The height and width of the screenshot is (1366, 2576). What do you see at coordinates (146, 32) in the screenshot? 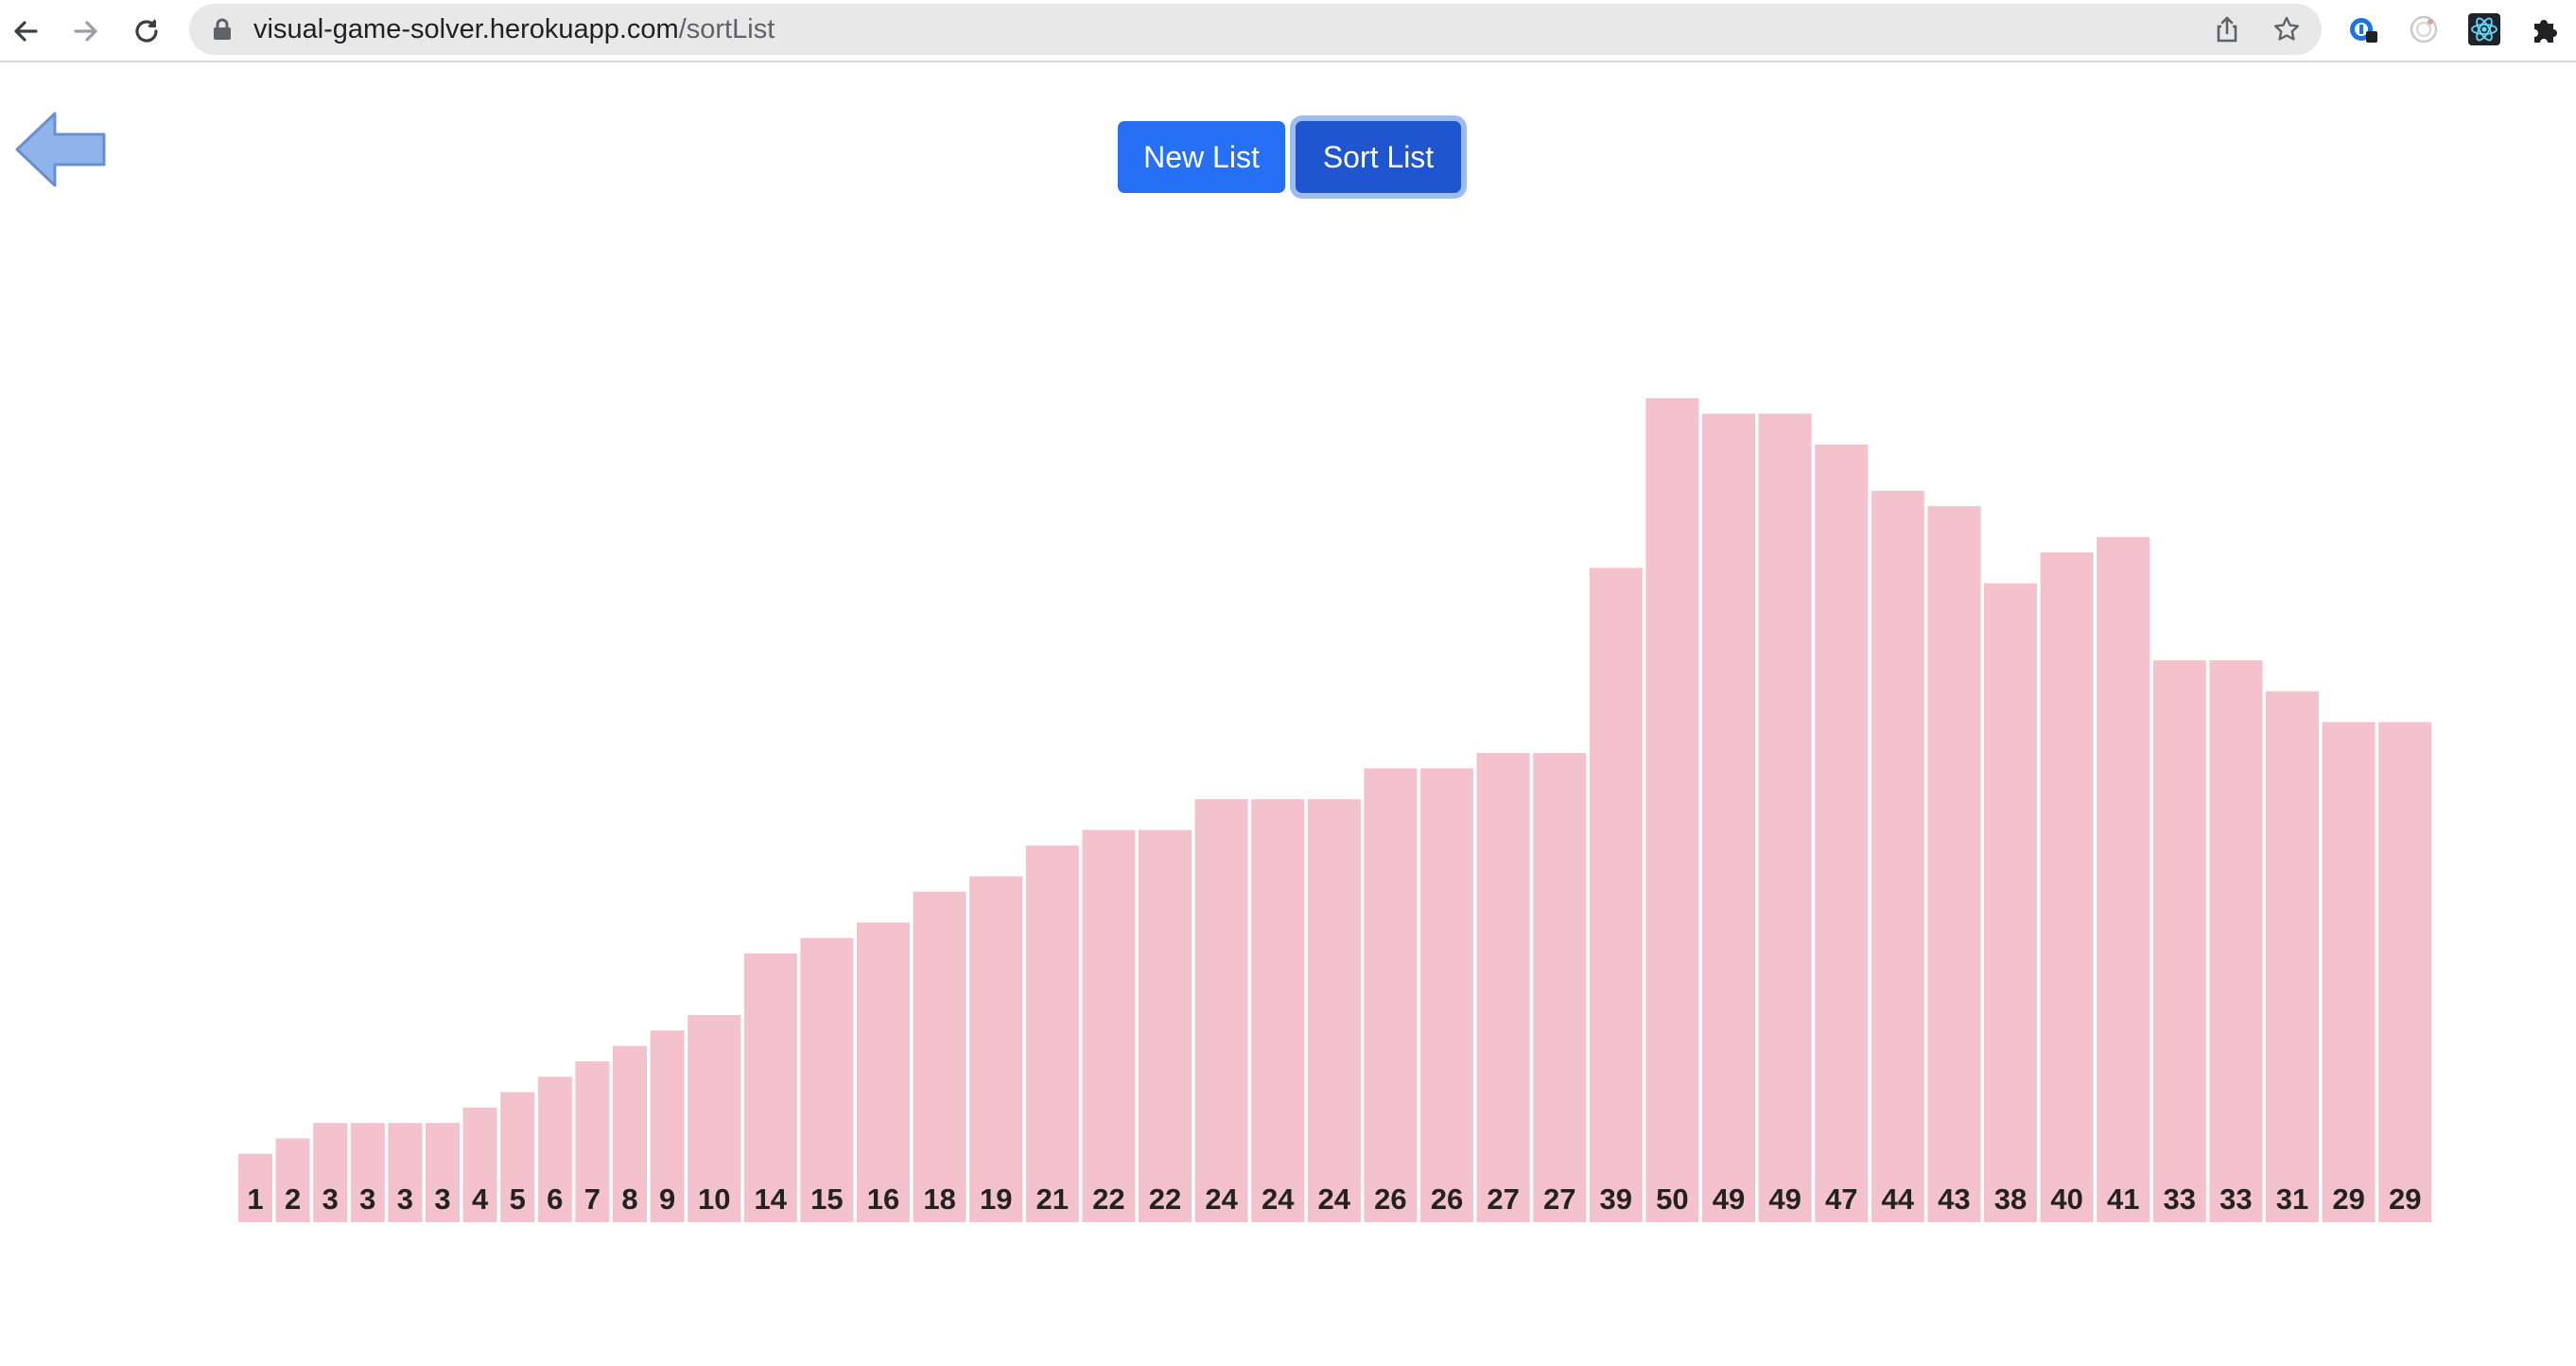
I see `reload-icon` at bounding box center [146, 32].